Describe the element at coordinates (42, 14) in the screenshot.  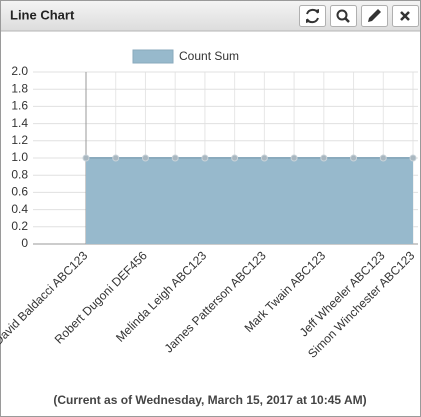
I see `header-title: Line Chart` at that location.